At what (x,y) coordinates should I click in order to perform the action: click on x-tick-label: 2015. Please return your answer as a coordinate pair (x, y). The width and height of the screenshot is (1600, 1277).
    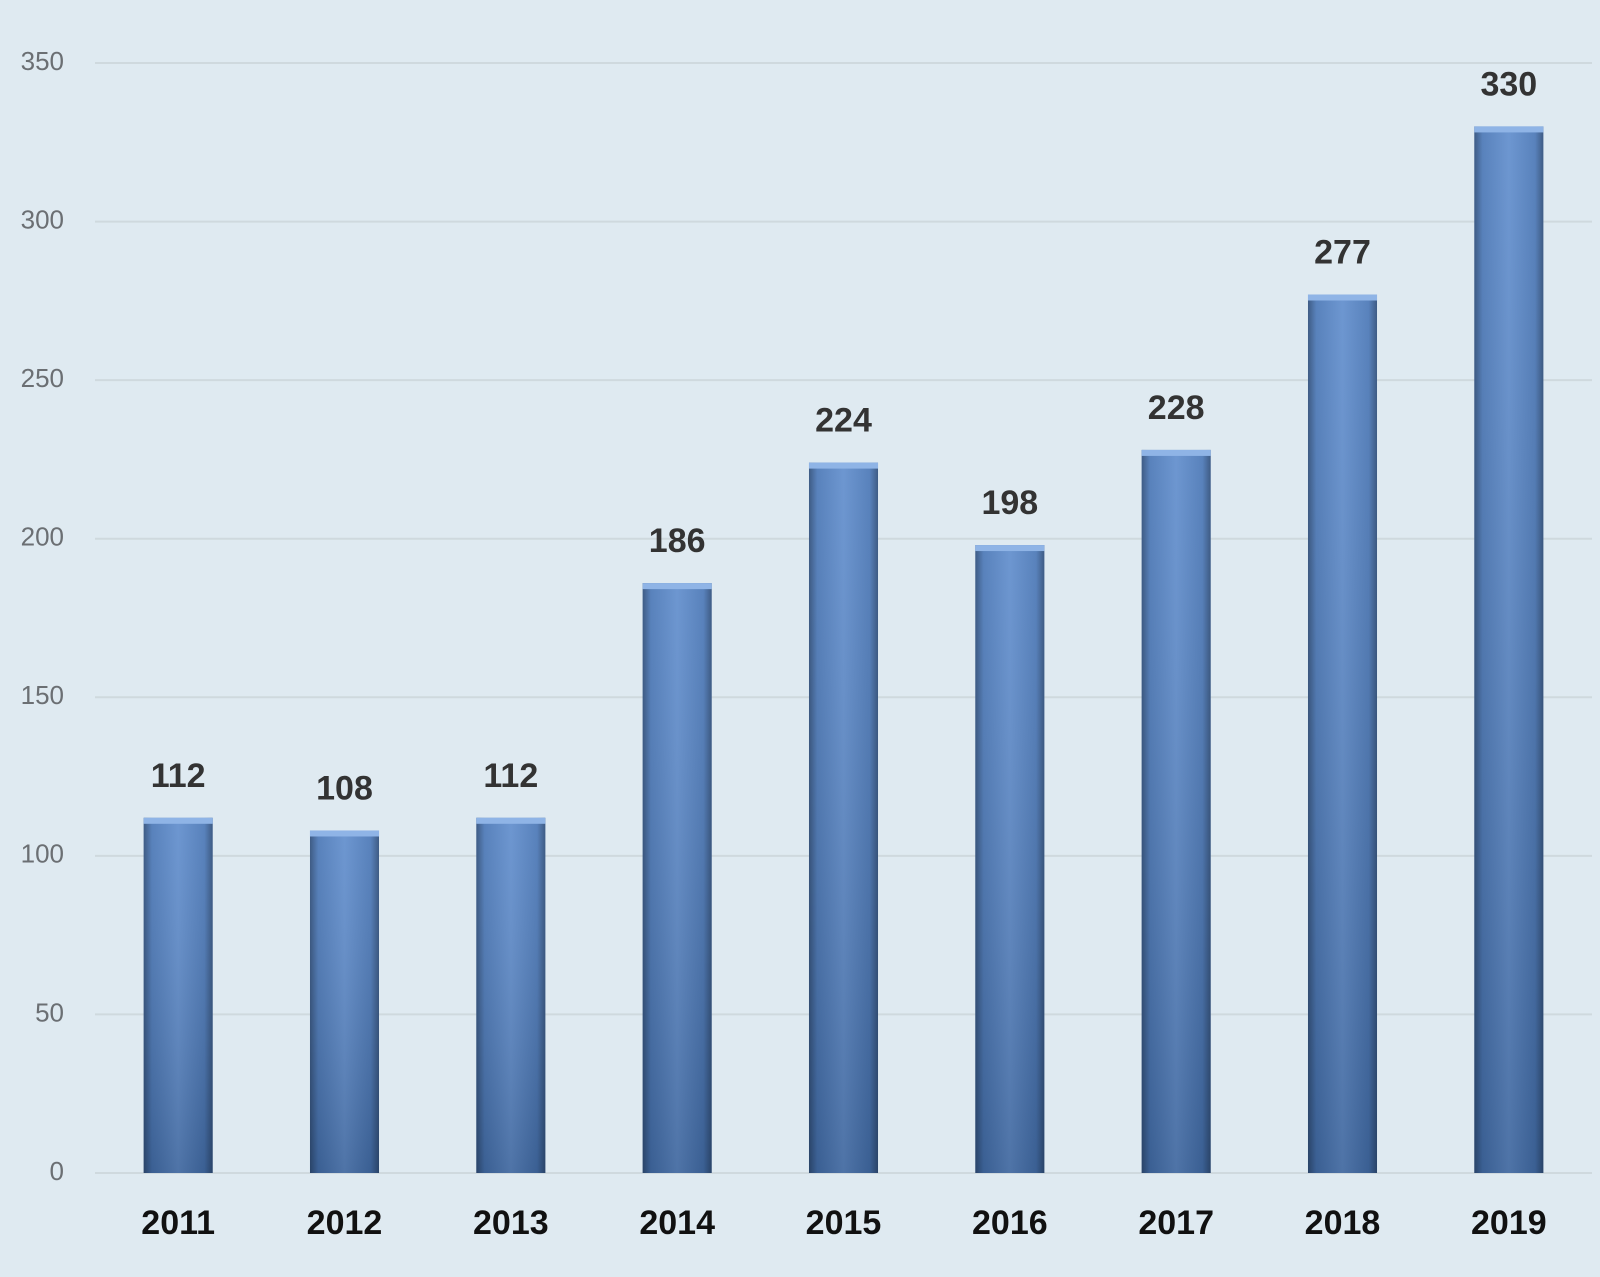
    Looking at the image, I should click on (844, 1223).